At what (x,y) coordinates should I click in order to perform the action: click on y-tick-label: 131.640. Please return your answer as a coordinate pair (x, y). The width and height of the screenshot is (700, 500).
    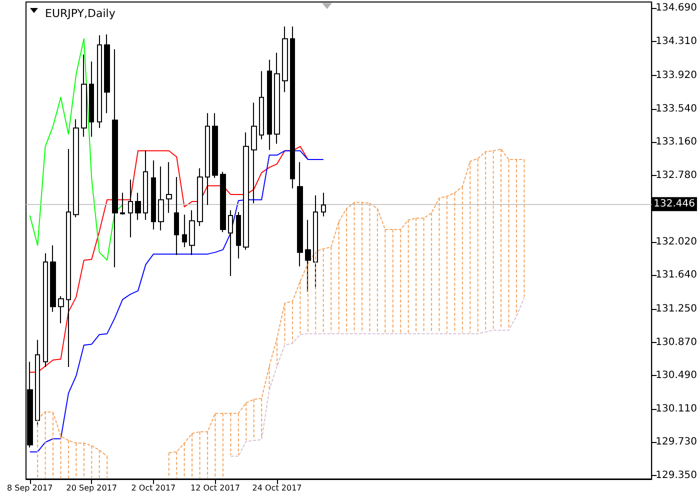
    Looking at the image, I should click on (677, 275).